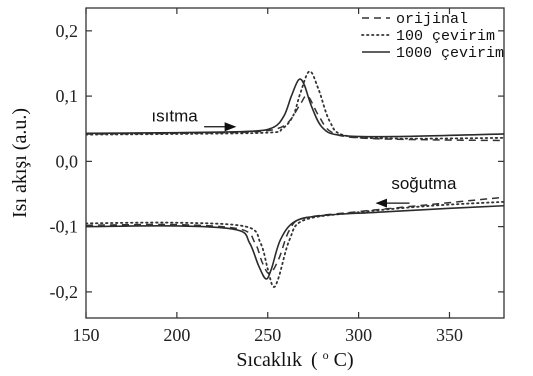 The width and height of the screenshot is (533, 376). Describe the element at coordinates (424, 183) in the screenshot. I see `annotation-cooling-label: soğutma` at that location.